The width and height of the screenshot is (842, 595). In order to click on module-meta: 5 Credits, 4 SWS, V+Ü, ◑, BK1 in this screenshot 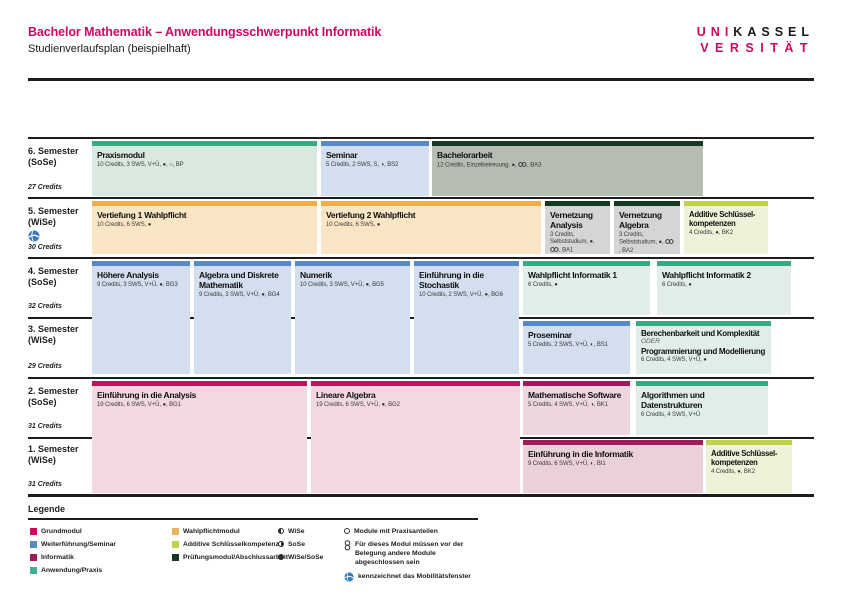, I will do `click(568, 404)`.